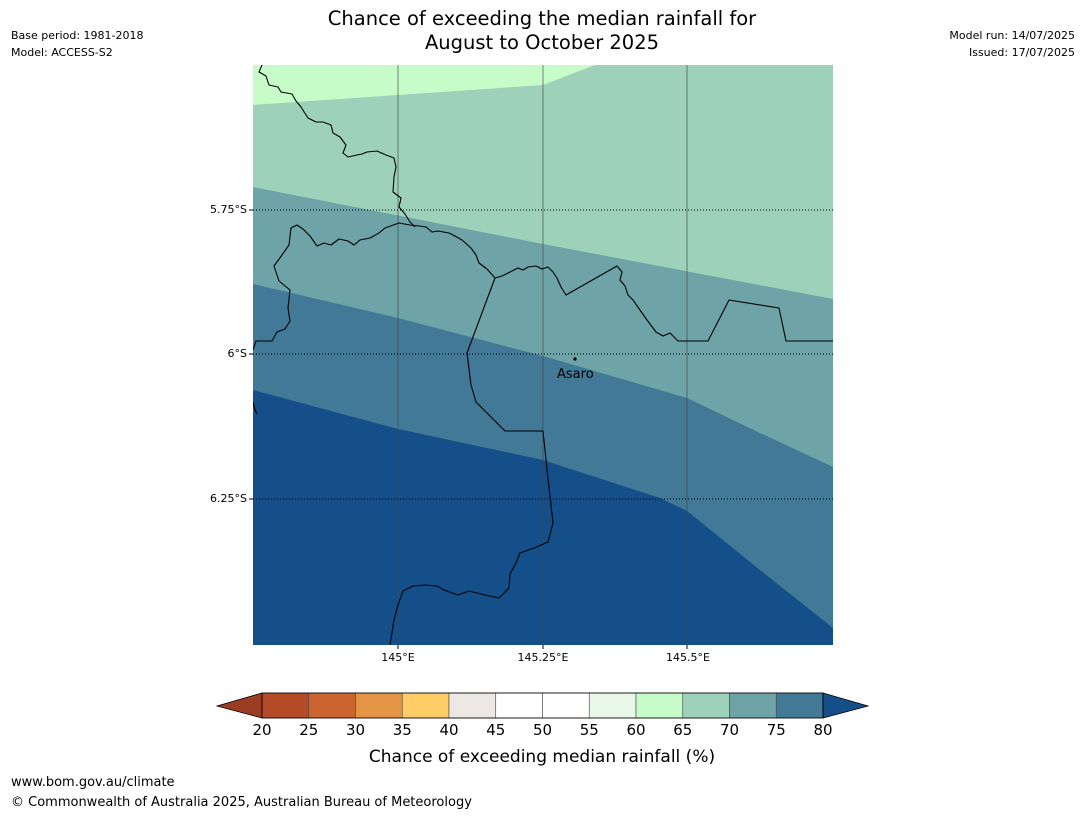  Describe the element at coordinates (255, 408) in the screenshot. I see `boundary-west-stub` at that location.